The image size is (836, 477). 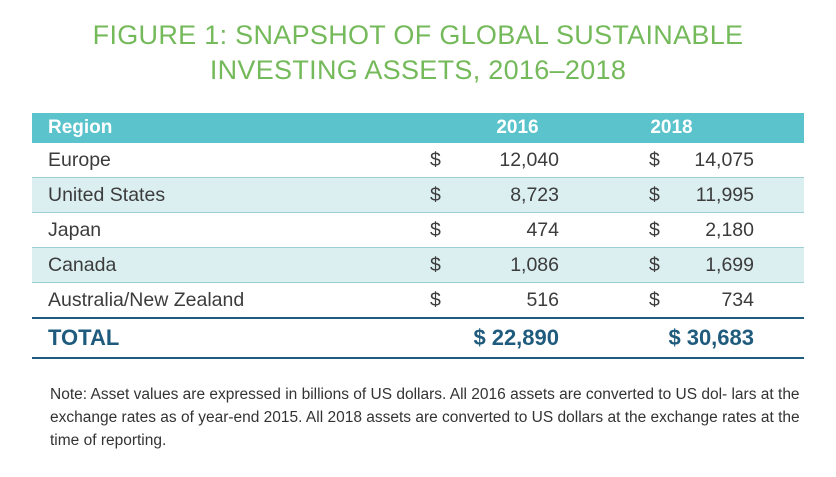 What do you see at coordinates (228, 230) in the screenshot?
I see `region-cell: Japan` at bounding box center [228, 230].